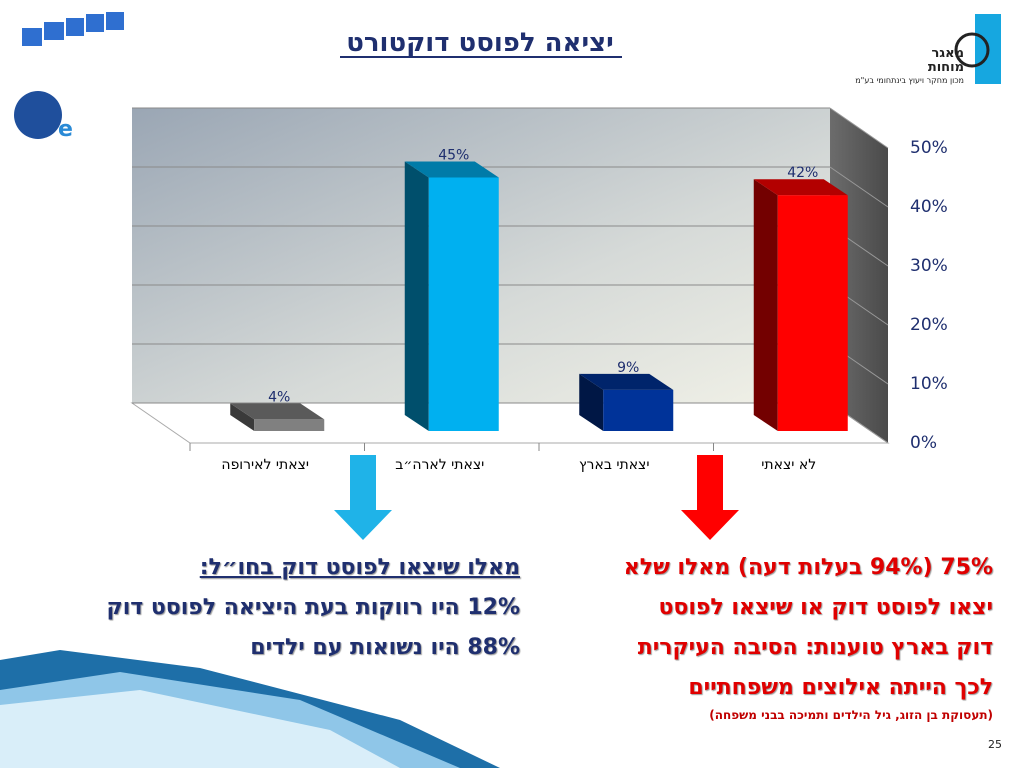  Describe the element at coordinates (788, 465) in the screenshot. I see `x-tick-label: לא יצאתי` at that location.